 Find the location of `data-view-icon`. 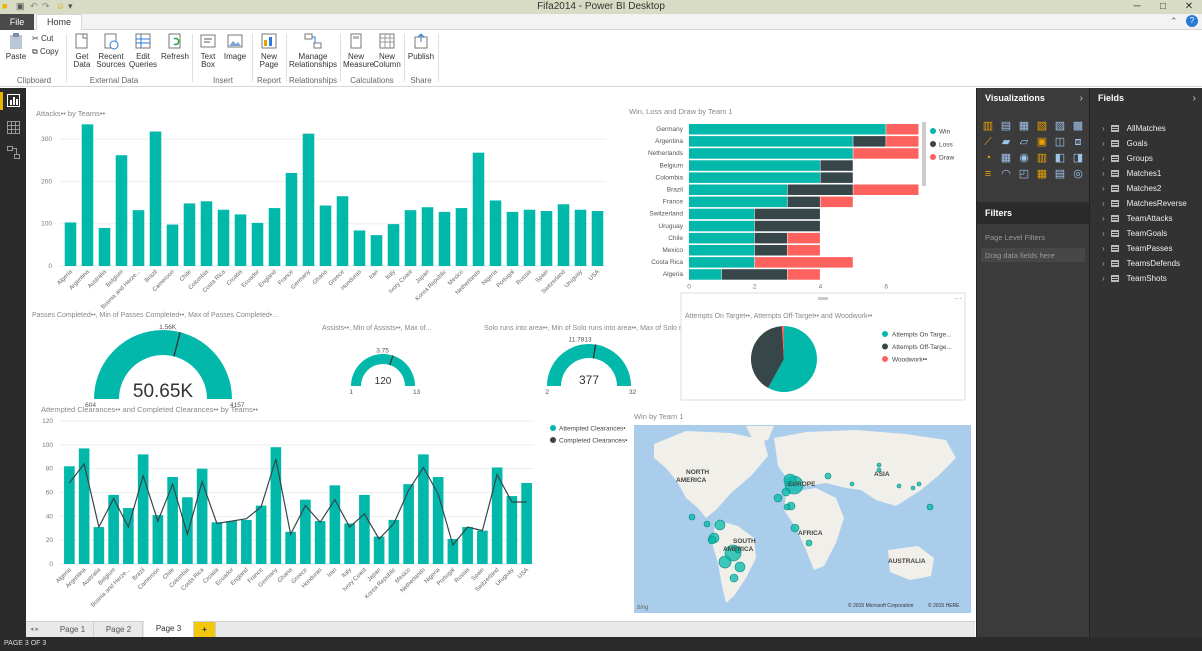

data-view-icon is located at coordinates (13, 127).